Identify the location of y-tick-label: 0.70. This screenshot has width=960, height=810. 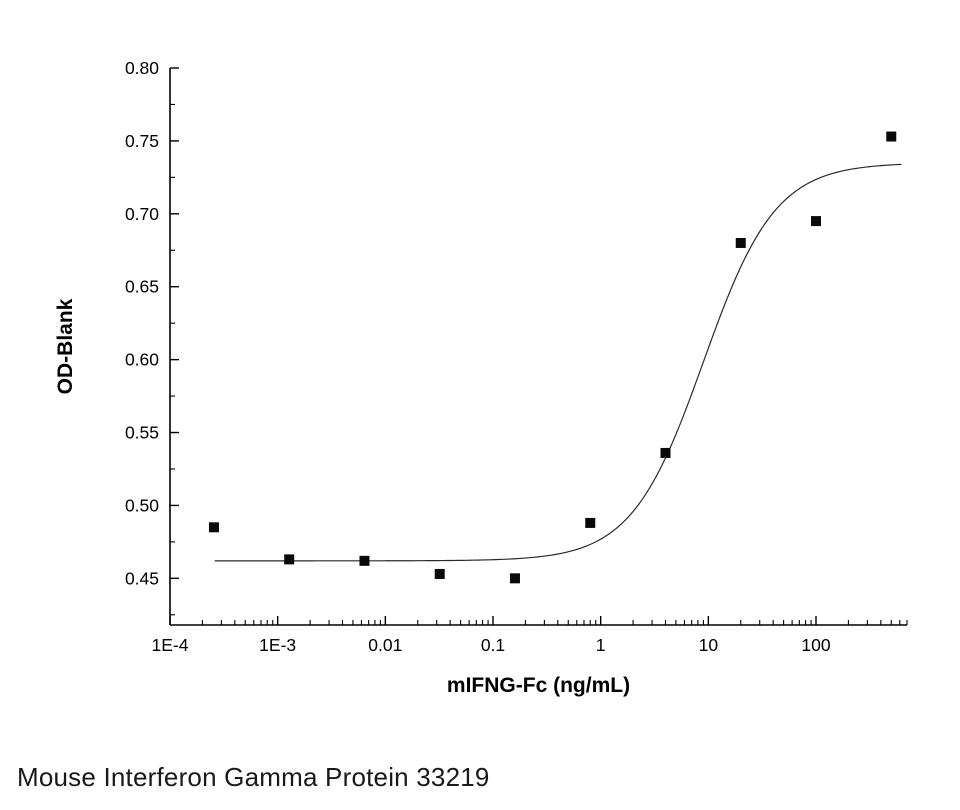
(142, 214).